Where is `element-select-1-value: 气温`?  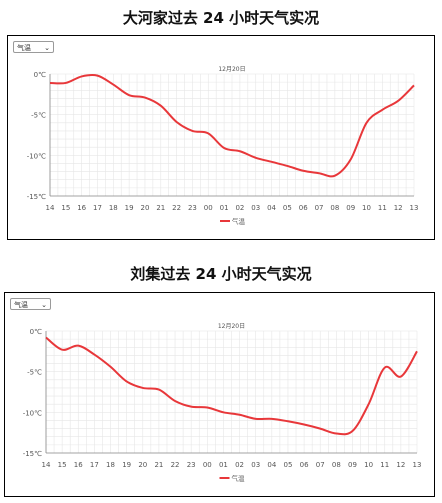
element-select-1-value: 气温 is located at coordinates (24, 48).